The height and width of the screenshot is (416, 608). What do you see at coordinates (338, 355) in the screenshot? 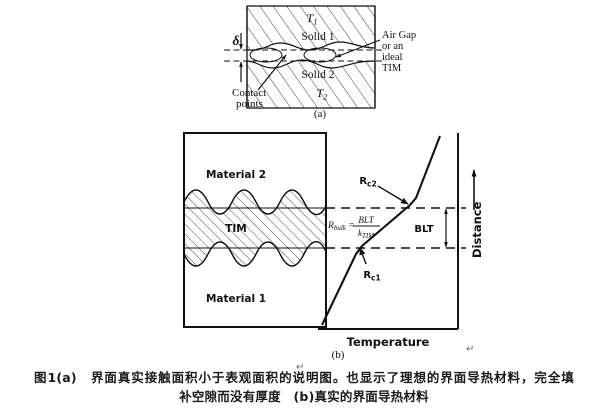
I see `panel-b-label: (b)` at bounding box center [338, 355].